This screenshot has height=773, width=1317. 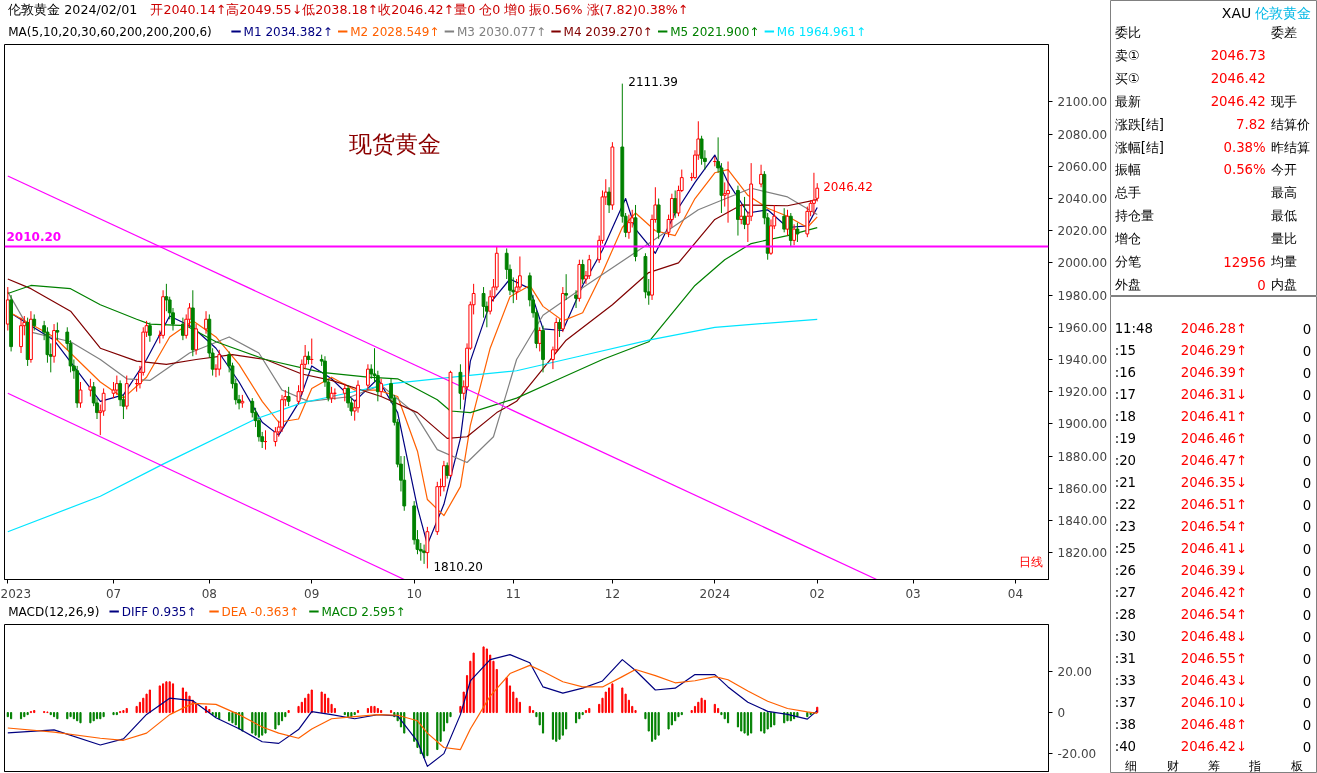 I want to click on text: 7.82, so click(x=1251, y=125).